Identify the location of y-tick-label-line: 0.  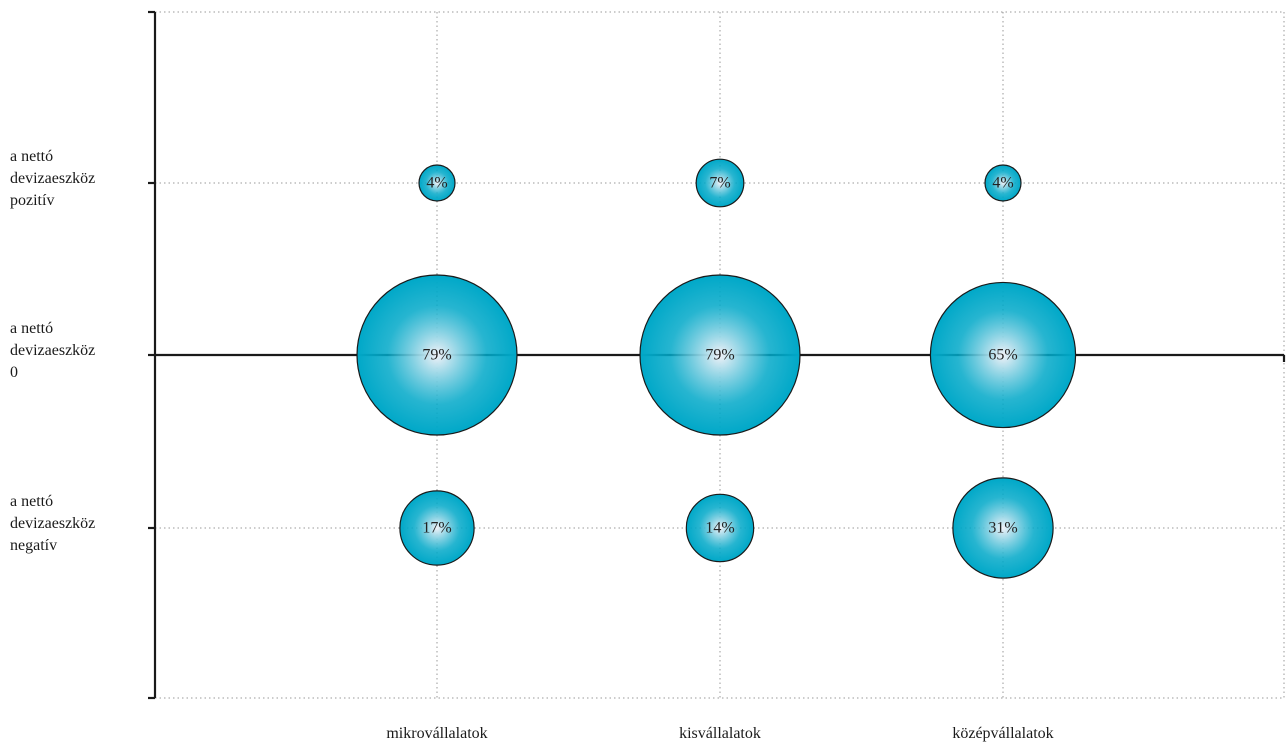
(14, 372).